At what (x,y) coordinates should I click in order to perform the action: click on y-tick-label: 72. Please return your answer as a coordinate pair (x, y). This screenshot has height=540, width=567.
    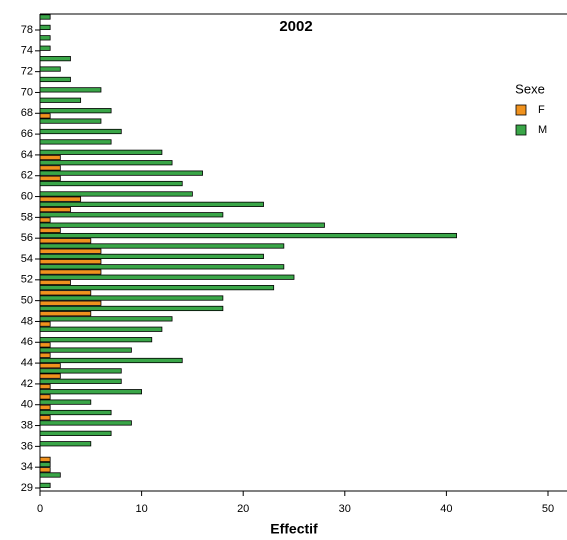
    Looking at the image, I should click on (27, 72).